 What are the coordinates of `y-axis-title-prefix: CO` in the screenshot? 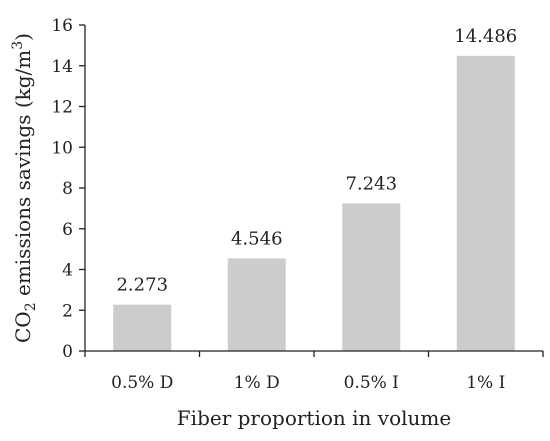 It's located at (23, 327).